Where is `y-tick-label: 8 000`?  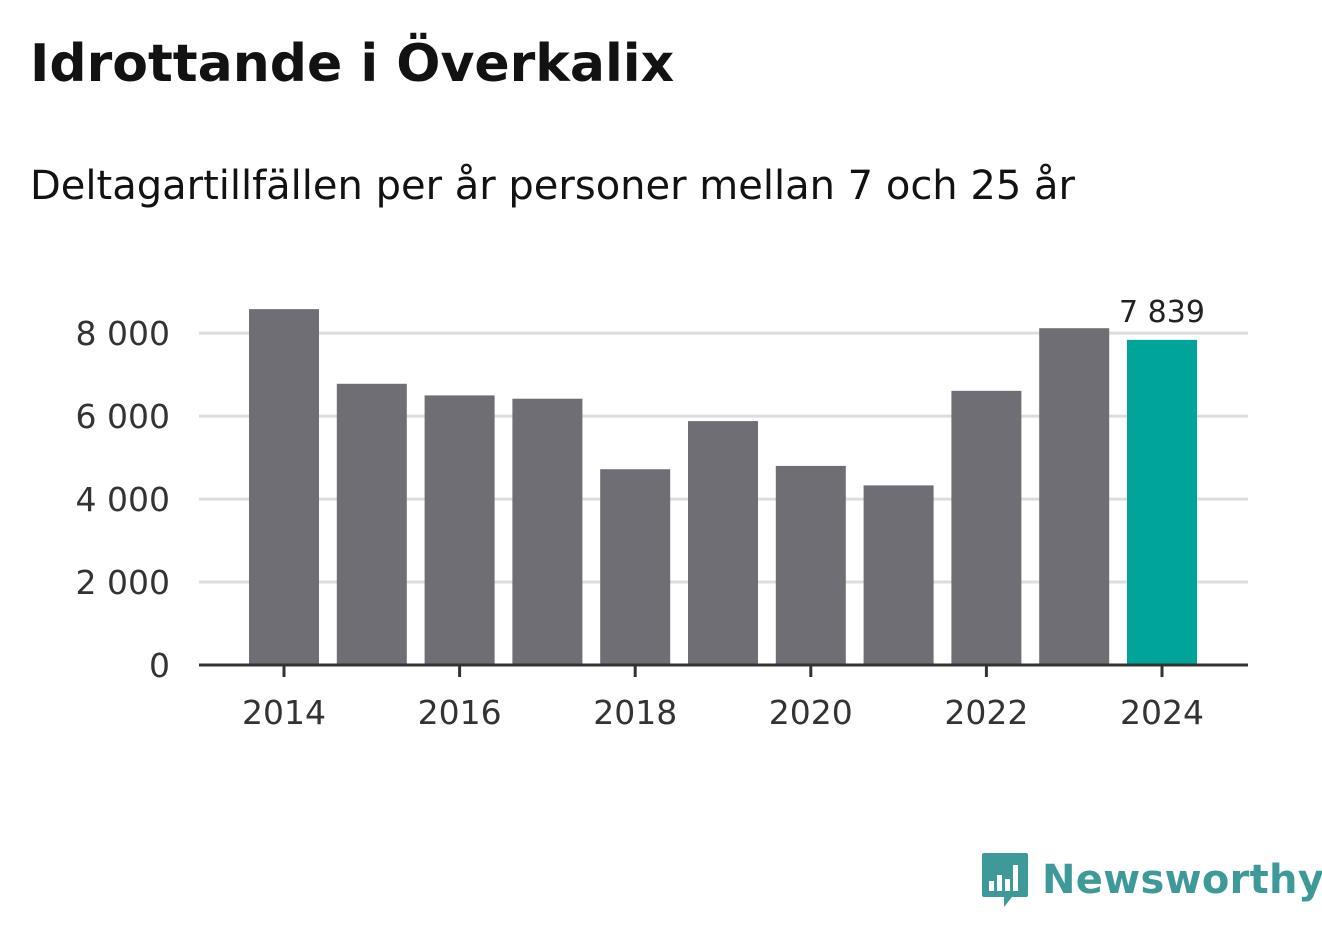 y-tick-label: 8 000 is located at coordinates (123, 333).